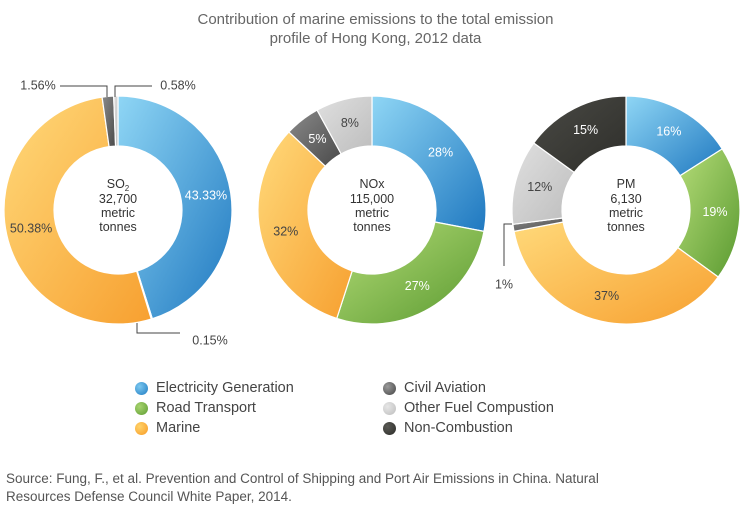  I want to click on title-line-2: profile of Hong Kong, 2012 data, so click(375, 38).